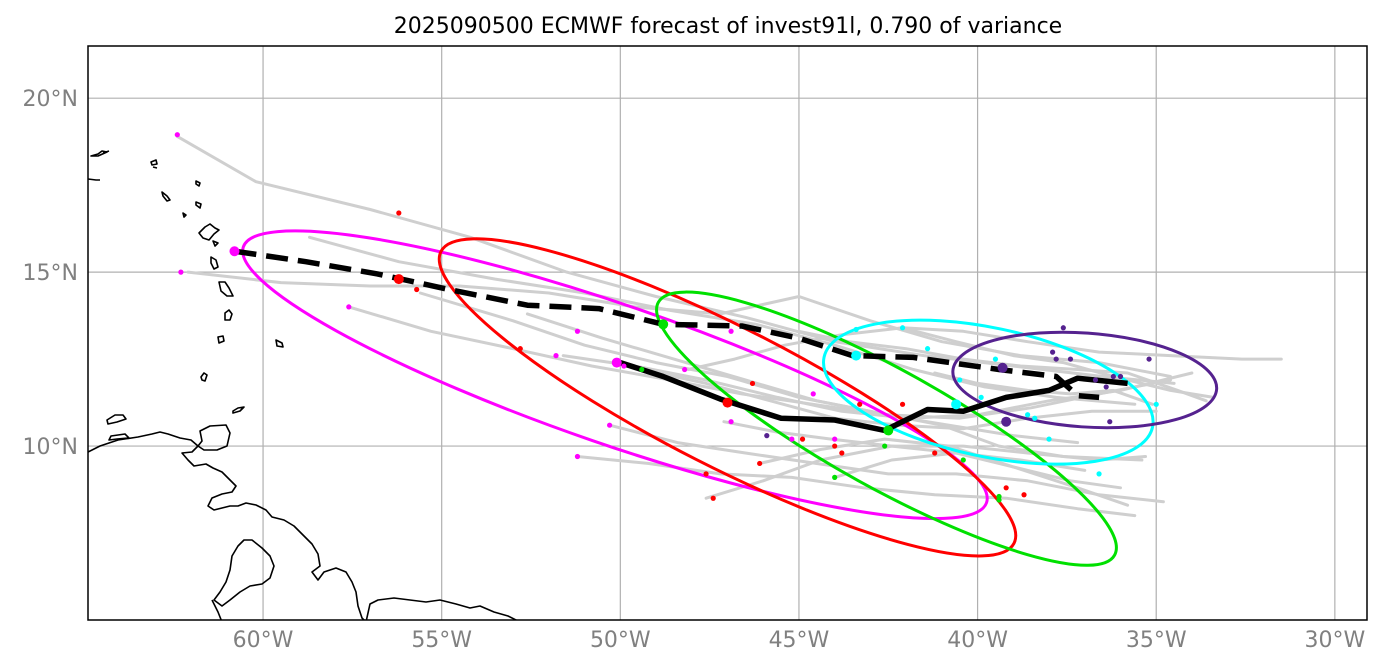  What do you see at coordinates (441, 608) in the screenshot?
I see `coast-mainland` at bounding box center [441, 608].